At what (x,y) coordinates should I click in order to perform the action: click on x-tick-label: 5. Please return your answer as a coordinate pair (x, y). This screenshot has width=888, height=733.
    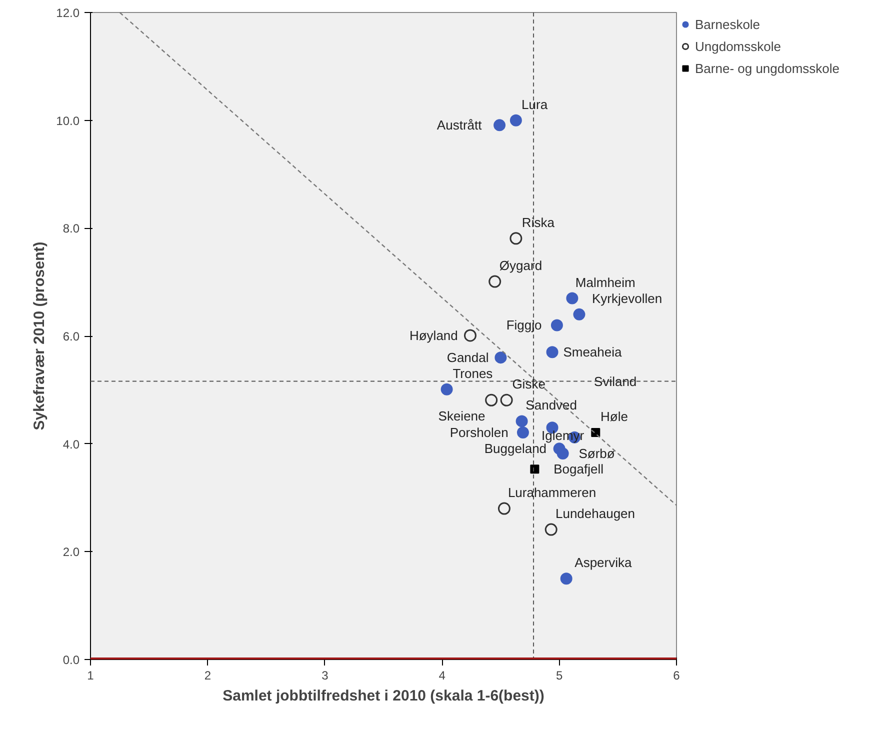
    Looking at the image, I should click on (559, 675).